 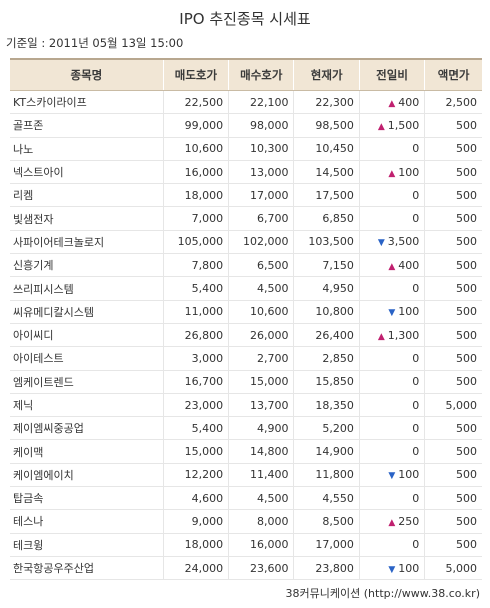 What do you see at coordinates (331, 242) in the screenshot?
I see `cell-current-price-text: 103,500` at bounding box center [331, 242].